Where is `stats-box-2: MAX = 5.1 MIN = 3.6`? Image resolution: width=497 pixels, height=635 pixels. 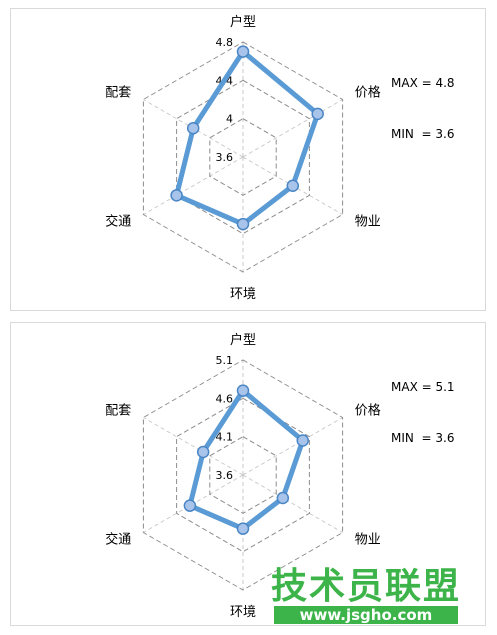
stats-box-2: MAX = 5.1 MIN = 3.6 is located at coordinates (423, 413).